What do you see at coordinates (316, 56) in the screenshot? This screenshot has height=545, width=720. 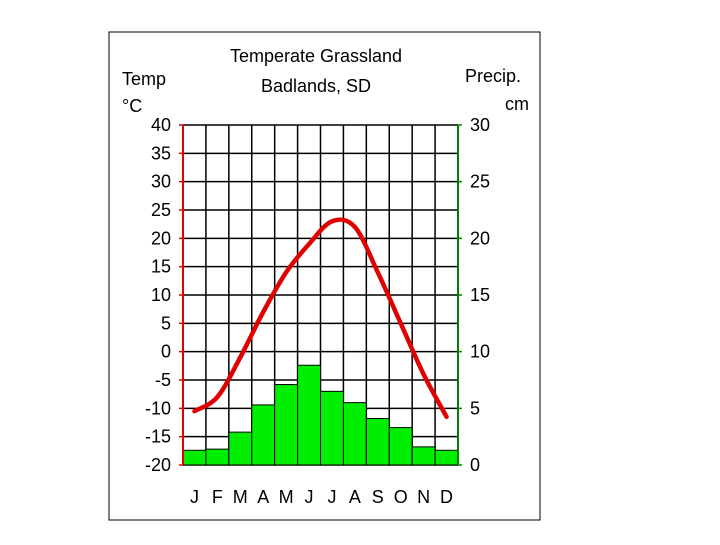 I see `chart-title: Temperate Grassland` at bounding box center [316, 56].